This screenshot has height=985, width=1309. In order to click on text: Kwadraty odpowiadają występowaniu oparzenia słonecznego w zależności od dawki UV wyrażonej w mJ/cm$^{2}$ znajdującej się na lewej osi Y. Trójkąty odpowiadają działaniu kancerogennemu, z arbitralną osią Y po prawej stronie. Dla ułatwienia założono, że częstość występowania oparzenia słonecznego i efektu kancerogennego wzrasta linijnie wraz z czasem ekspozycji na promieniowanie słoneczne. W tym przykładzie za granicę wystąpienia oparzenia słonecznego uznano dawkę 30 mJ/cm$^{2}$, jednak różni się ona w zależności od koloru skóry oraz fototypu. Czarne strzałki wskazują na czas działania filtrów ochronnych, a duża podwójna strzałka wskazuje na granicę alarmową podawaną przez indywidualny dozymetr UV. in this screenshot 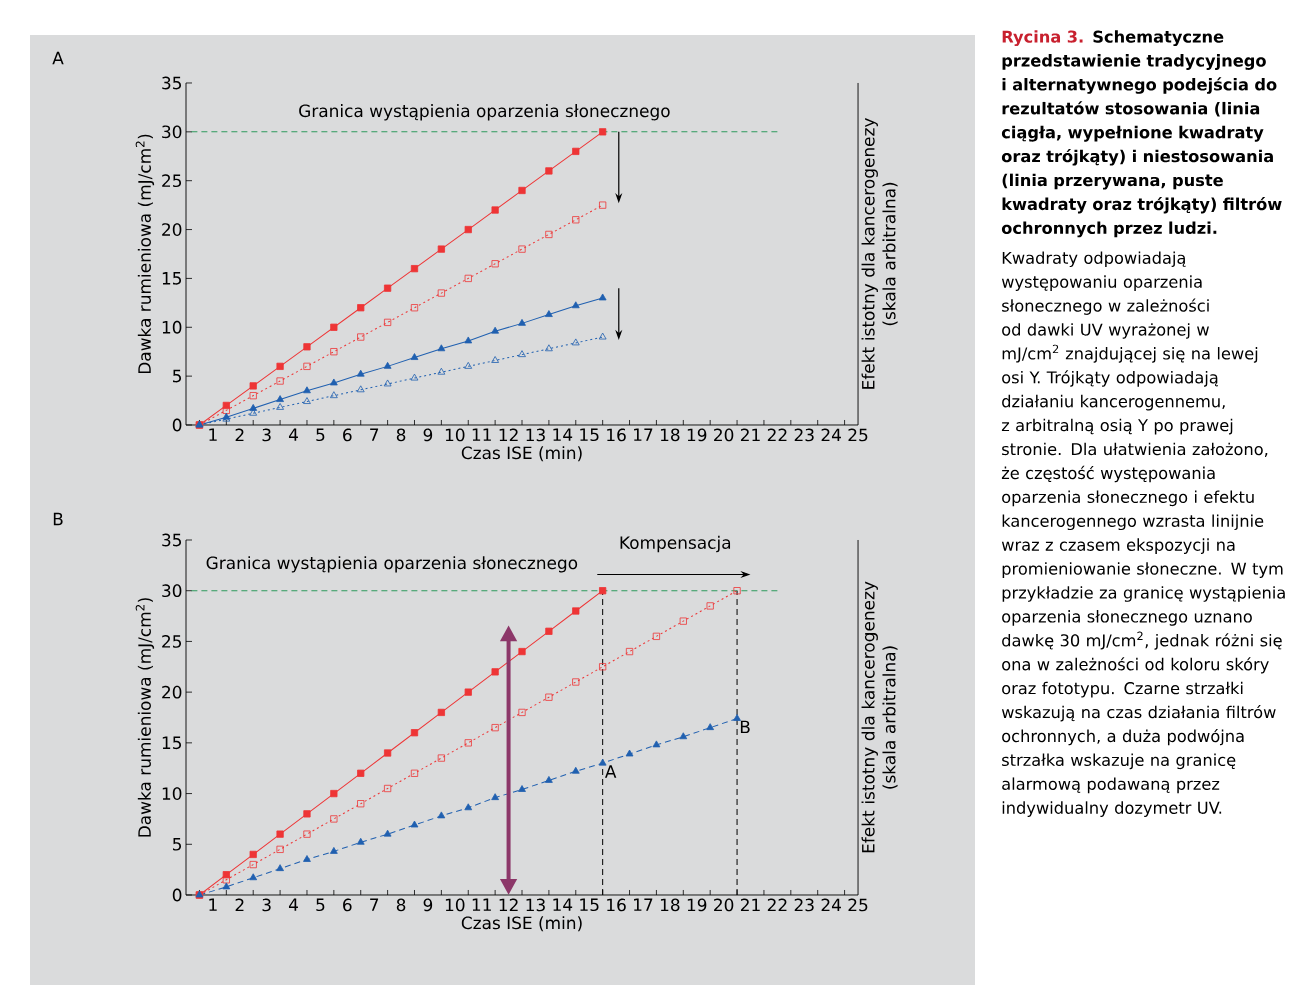, I will do `click(1143, 534)`.